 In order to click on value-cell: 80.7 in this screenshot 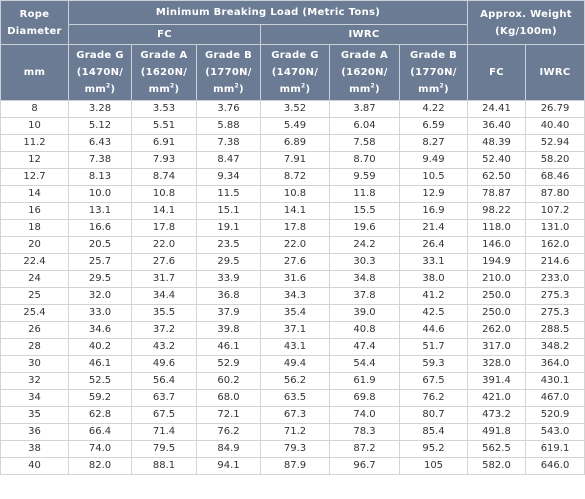, I will do `click(433, 415)`.